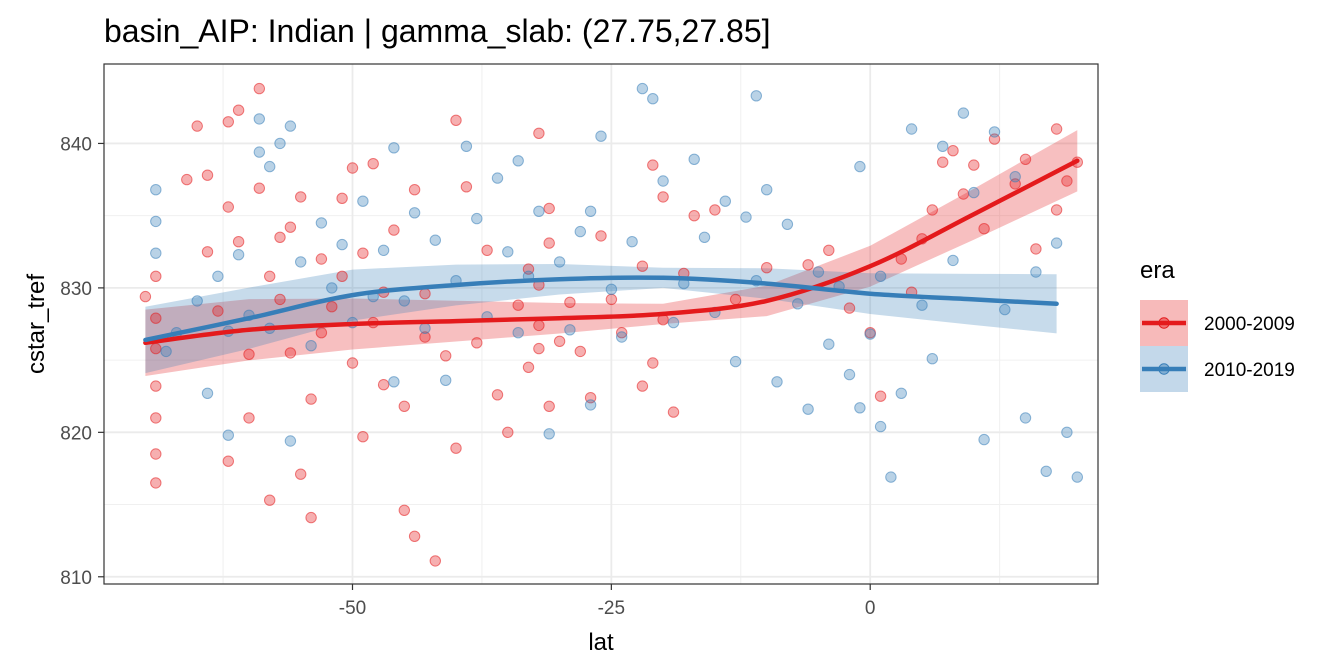 The width and height of the screenshot is (1344, 672). What do you see at coordinates (611, 608) in the screenshot?
I see `x-tick-label: -25` at bounding box center [611, 608].